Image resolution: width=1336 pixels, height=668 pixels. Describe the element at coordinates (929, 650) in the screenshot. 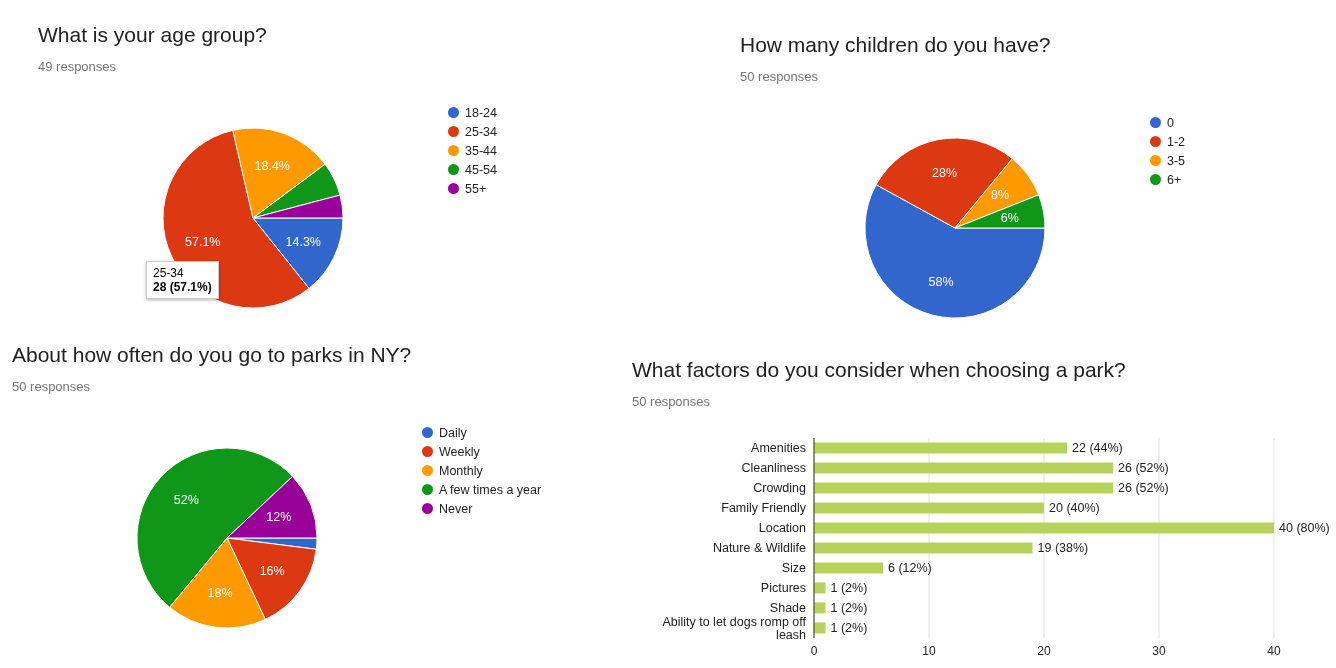

I see `x-tick-label: 10` at that location.